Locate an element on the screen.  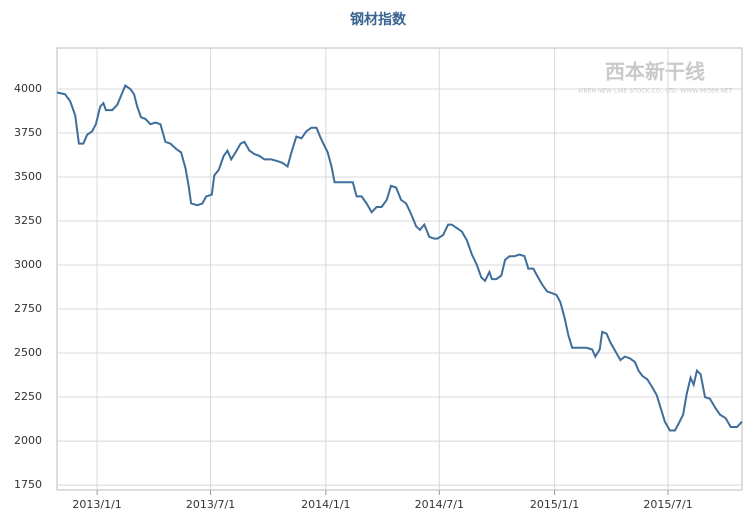
y-tick-label: 2500 is located at coordinates (28, 352).